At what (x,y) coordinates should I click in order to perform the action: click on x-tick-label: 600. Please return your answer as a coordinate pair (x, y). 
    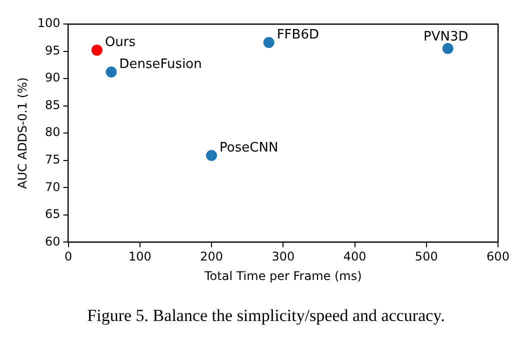
    Looking at the image, I should click on (498, 257).